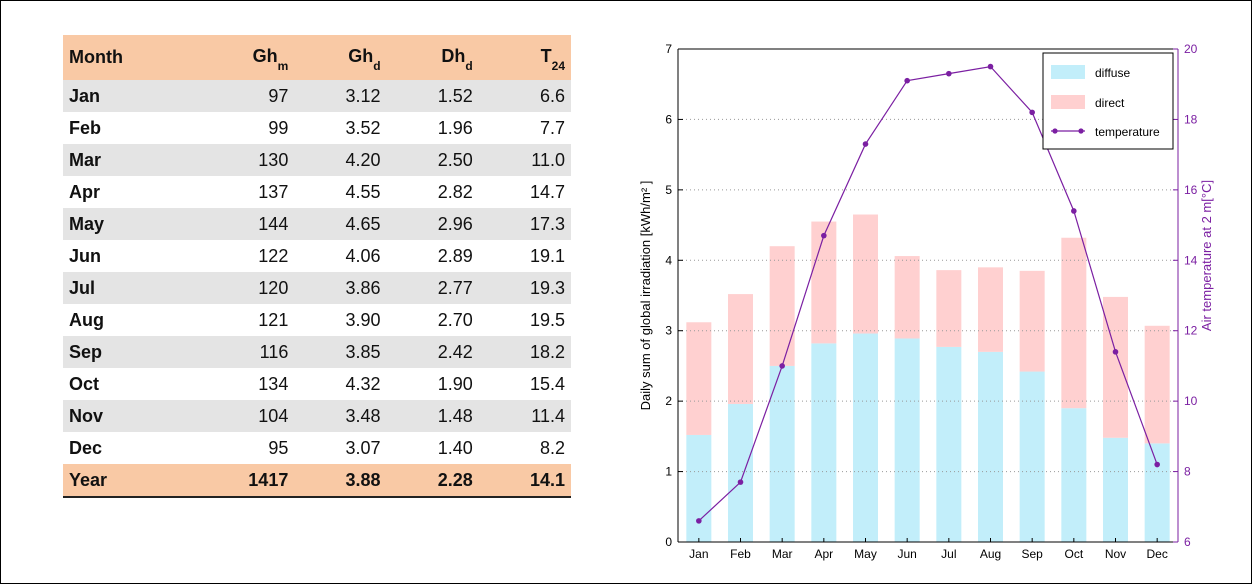 Image resolution: width=1254 pixels, height=586 pixels. I want to click on cell-ghd: 3.90, so click(363, 319).